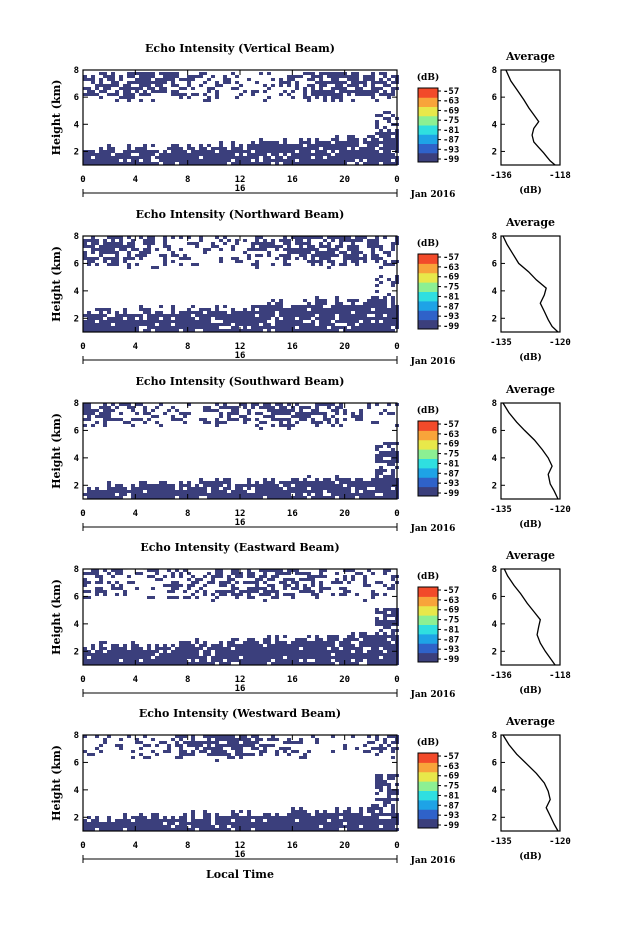 Image resolution: width=617 pixels, height=929 pixels. I want to click on y-tick-label: 4, so click(77, 125).